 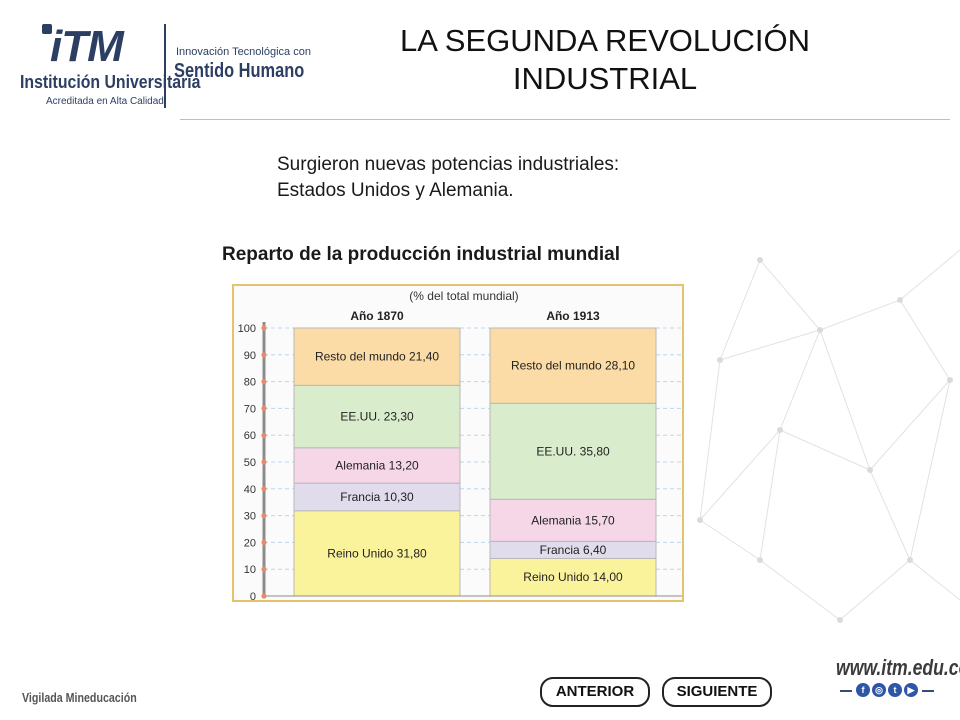 I want to click on body-text-line2: Estados Unidos y Alemania., so click(x=395, y=190).